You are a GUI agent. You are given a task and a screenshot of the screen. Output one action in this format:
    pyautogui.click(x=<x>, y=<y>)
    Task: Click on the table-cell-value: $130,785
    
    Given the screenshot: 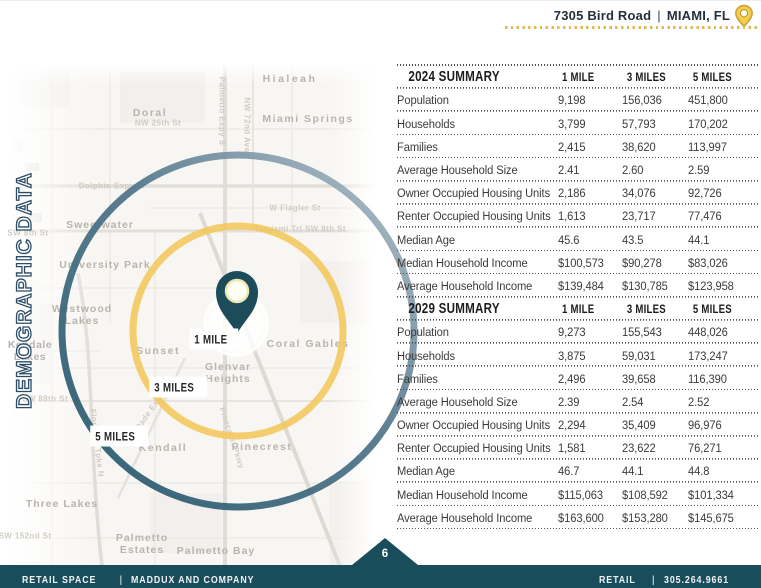 What is the action you would take?
    pyautogui.click(x=645, y=285)
    